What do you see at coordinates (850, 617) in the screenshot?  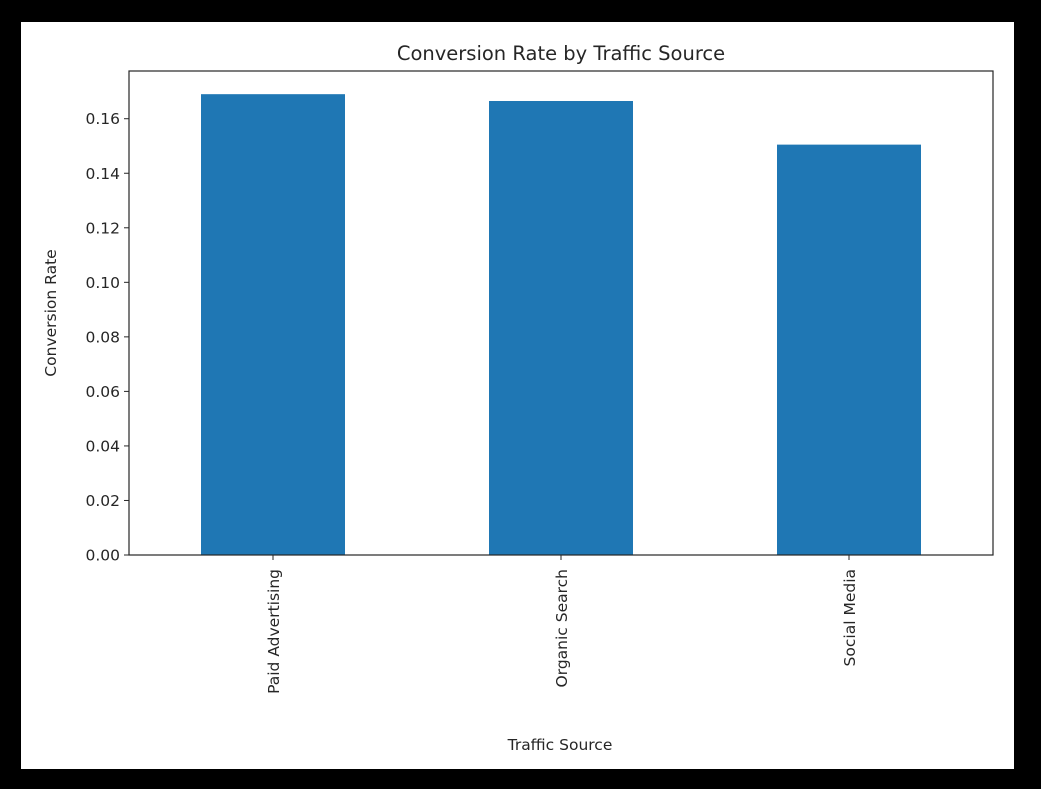 I see `x-tick-label: Social Media` at bounding box center [850, 617].